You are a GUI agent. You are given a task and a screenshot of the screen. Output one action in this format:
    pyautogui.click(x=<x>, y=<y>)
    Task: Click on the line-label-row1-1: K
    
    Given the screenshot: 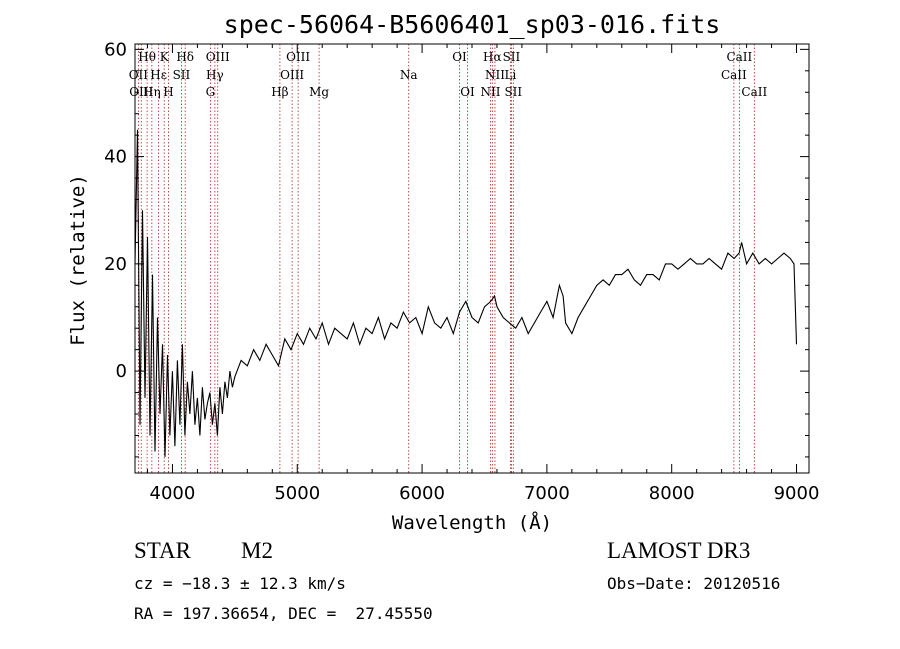 What is the action you would take?
    pyautogui.click(x=165, y=57)
    